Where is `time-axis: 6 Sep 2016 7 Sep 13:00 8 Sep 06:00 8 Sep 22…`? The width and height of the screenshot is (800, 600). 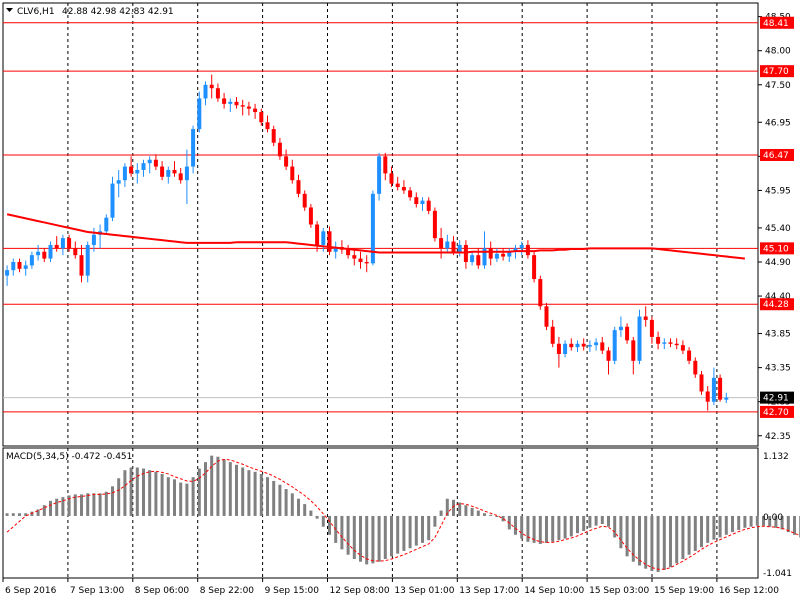
time-axis: 6 Sep 2016 7 Sep 13:00 8 Sep 06:00 8 Sep 22… is located at coordinates (390, 587).